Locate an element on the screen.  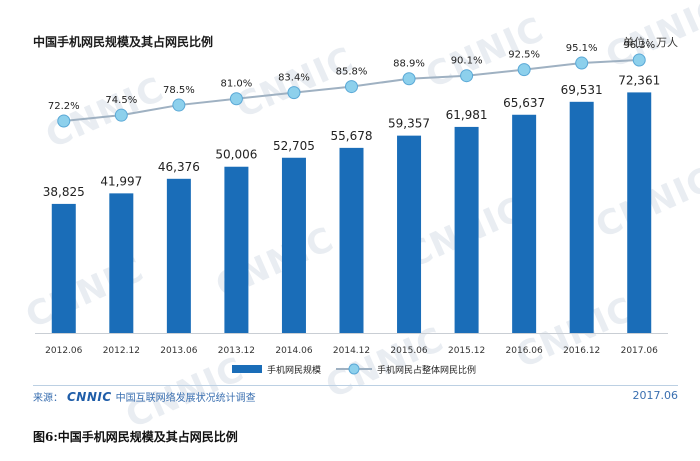
x-tick-label: 2014.12 is located at coordinates (351, 351).